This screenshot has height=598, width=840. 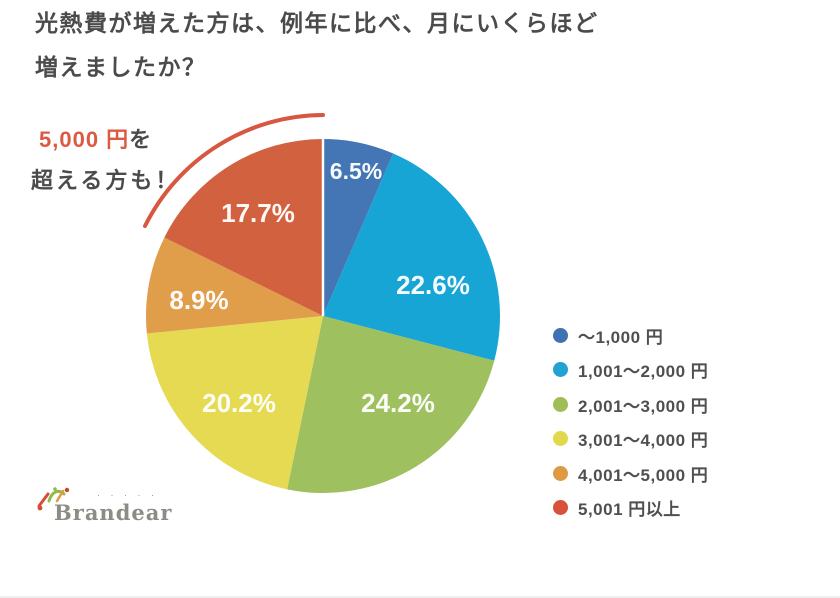 What do you see at coordinates (356, 171) in the screenshot?
I see `pie-value-label-0: 6.5%` at bounding box center [356, 171].